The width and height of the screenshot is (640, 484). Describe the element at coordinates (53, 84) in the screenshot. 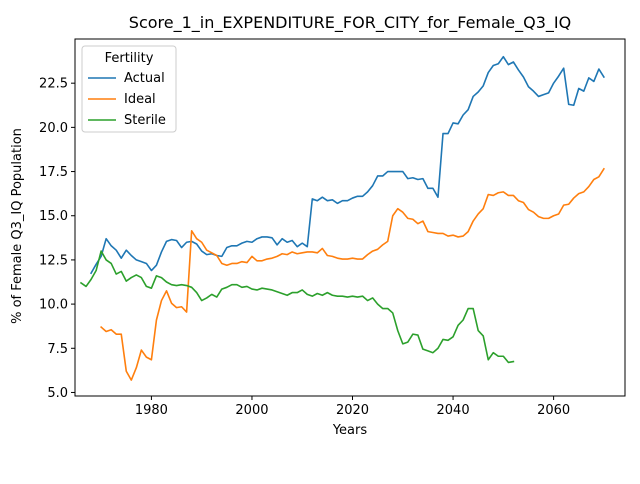

I see `y-tick-label: 22.5` at that location.